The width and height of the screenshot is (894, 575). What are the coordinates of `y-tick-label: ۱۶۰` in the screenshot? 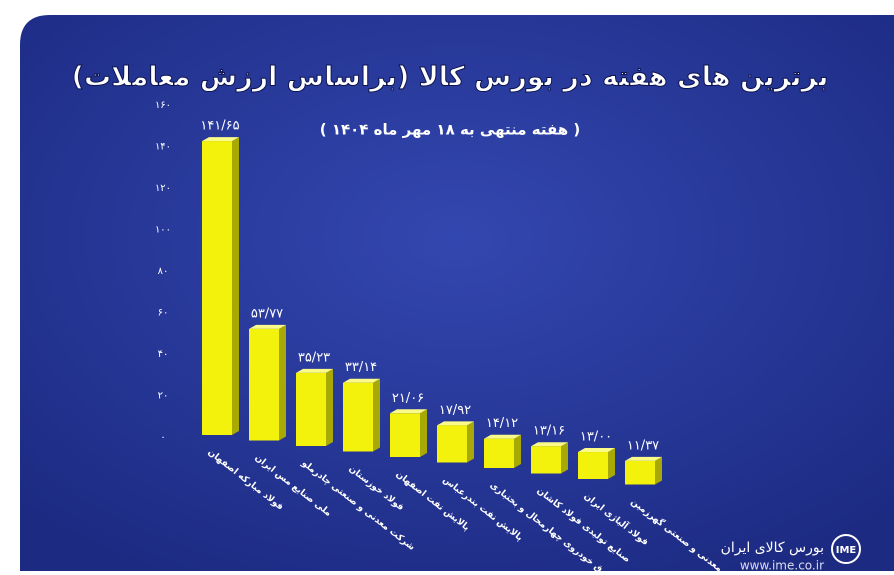 It's located at (163, 105).